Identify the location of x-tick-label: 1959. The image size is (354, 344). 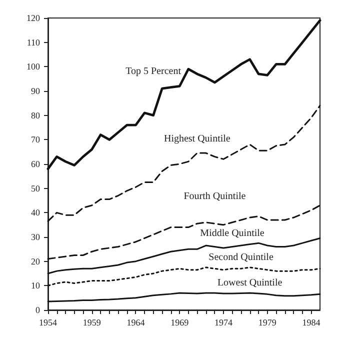
(92, 323).